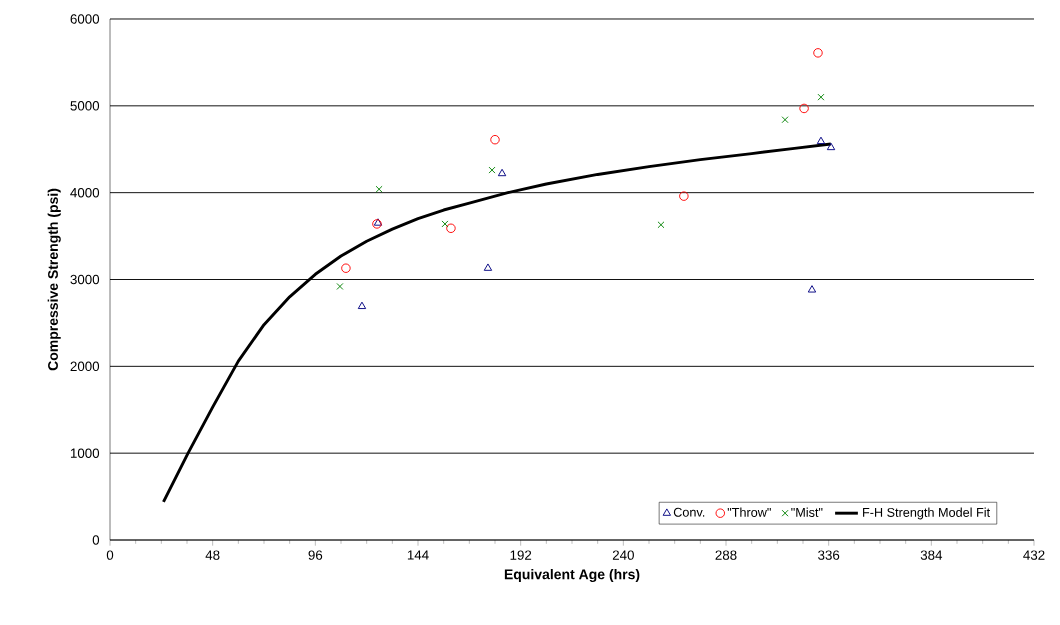  What do you see at coordinates (110, 555) in the screenshot?
I see `x-tick-label: 0` at bounding box center [110, 555].